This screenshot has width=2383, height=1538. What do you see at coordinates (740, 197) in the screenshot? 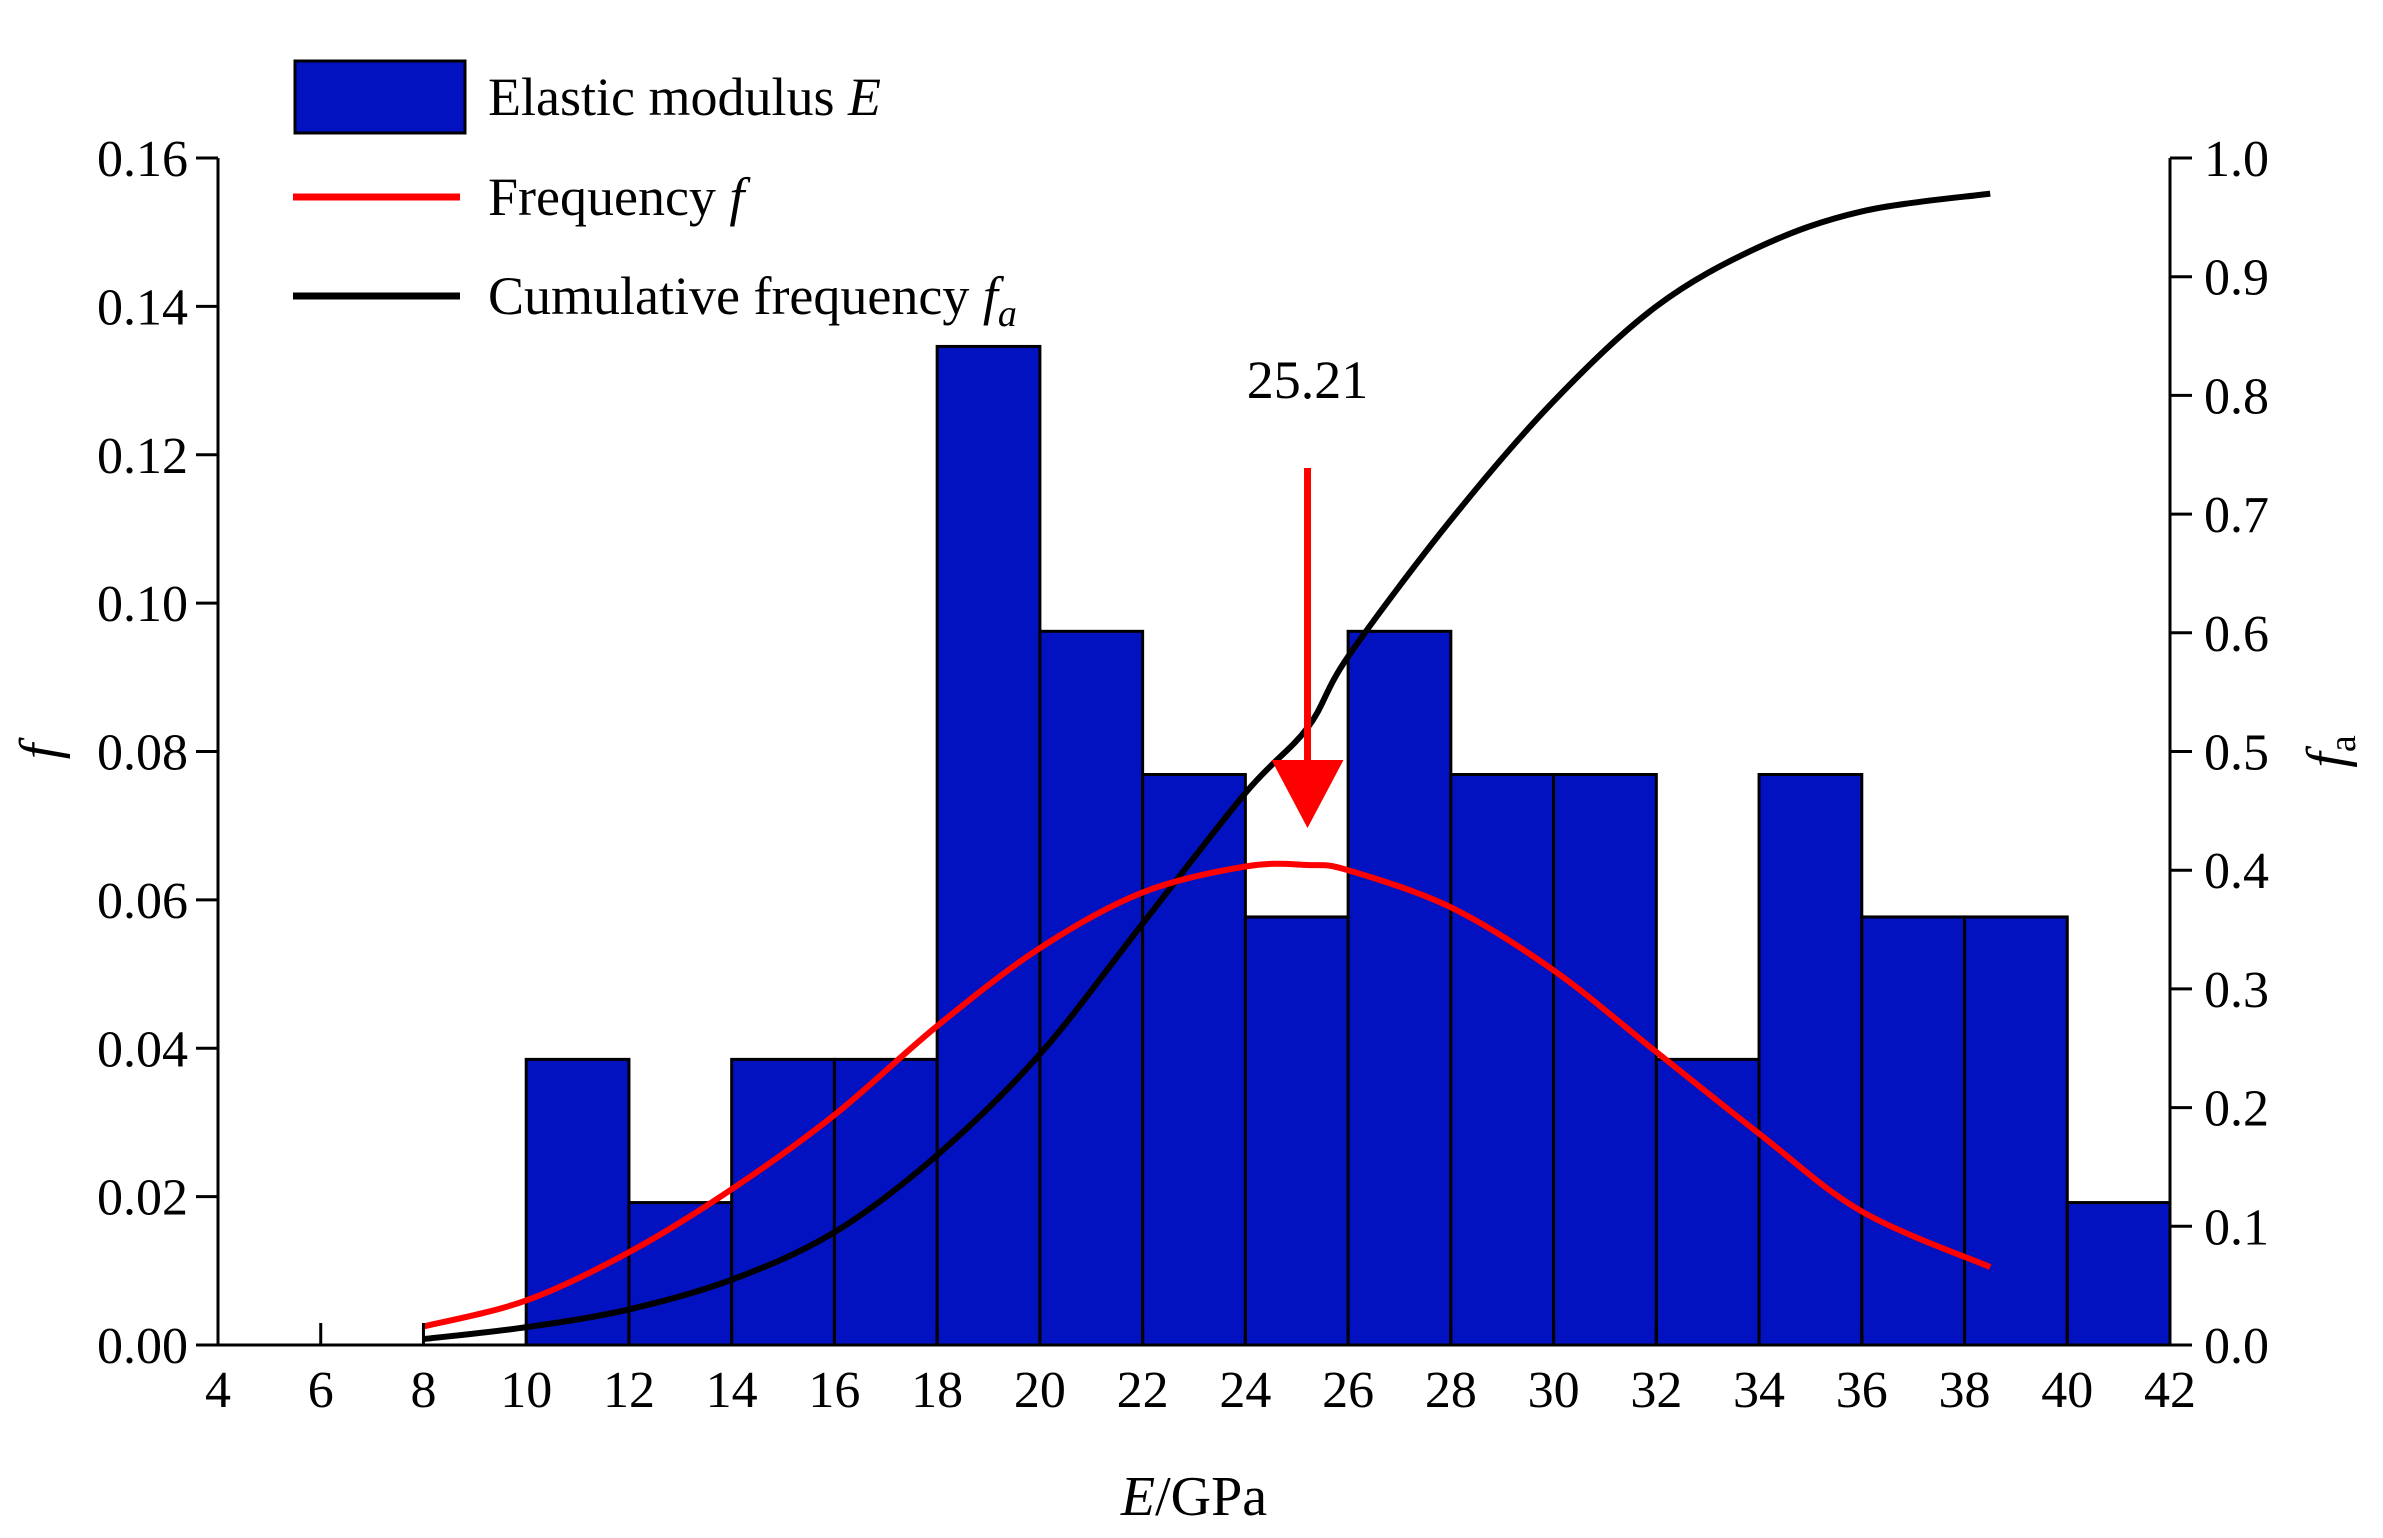
I see `legend-label-symbol-1: f` at bounding box center [740, 197].